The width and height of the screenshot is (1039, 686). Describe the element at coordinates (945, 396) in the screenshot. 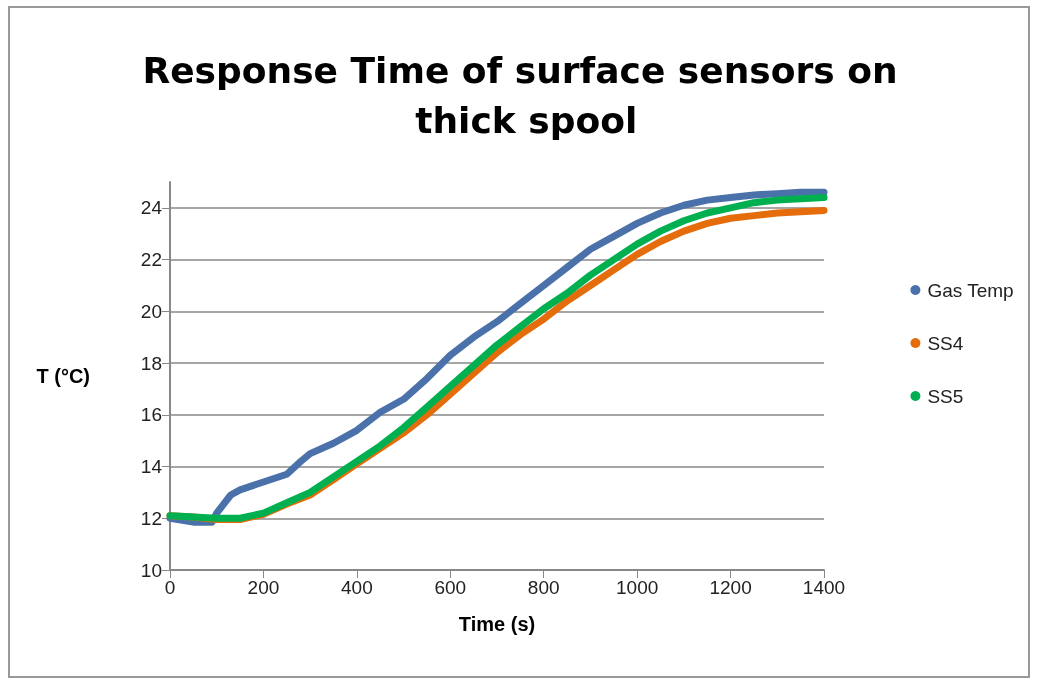

I see `legend-label: SS5` at that location.